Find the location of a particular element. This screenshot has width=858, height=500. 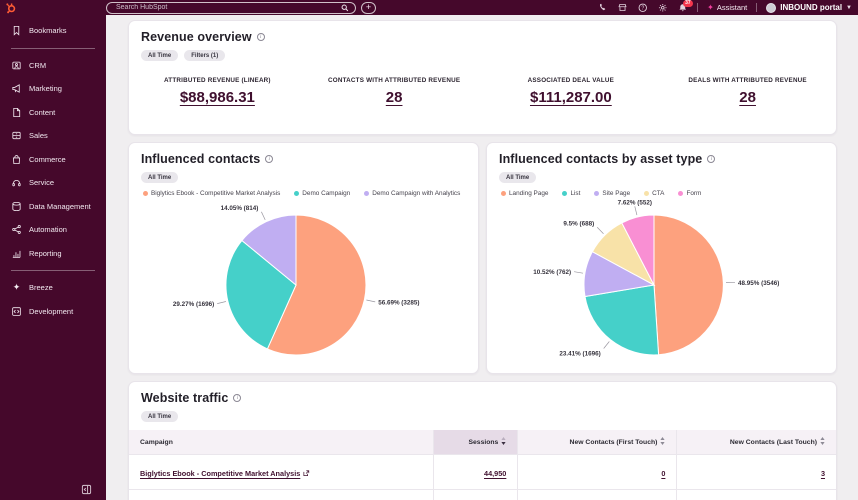

legend-item: Site Page is located at coordinates (612, 193).